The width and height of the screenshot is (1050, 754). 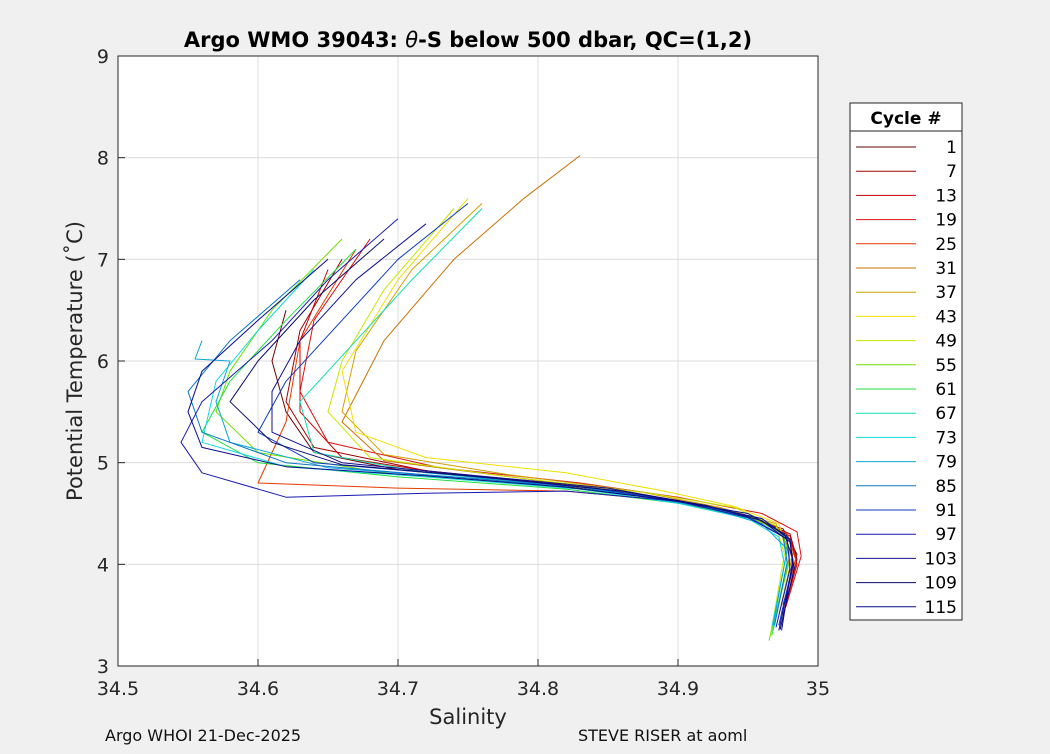 What do you see at coordinates (941, 559) in the screenshot?
I see `legend-label: 103` at bounding box center [941, 559].